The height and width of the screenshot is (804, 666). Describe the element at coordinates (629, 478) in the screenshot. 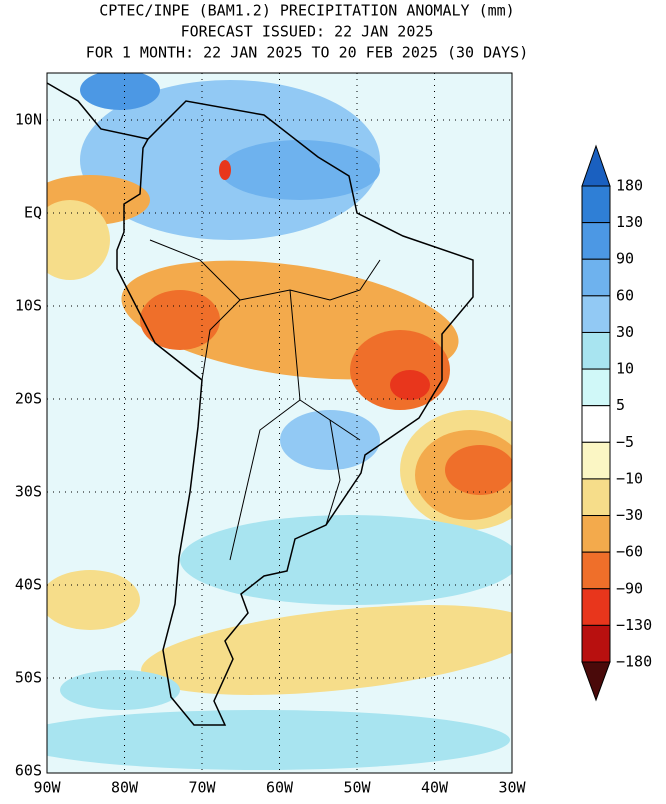

I see `colorbar-label: −10` at that location.